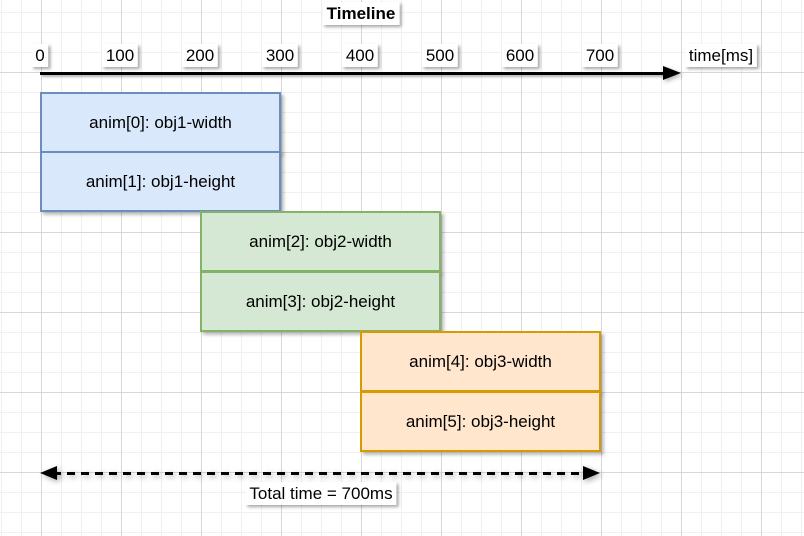 This screenshot has height=536, width=804. What do you see at coordinates (721, 55) in the screenshot?
I see `axis-unit-label: time[ms]` at bounding box center [721, 55].